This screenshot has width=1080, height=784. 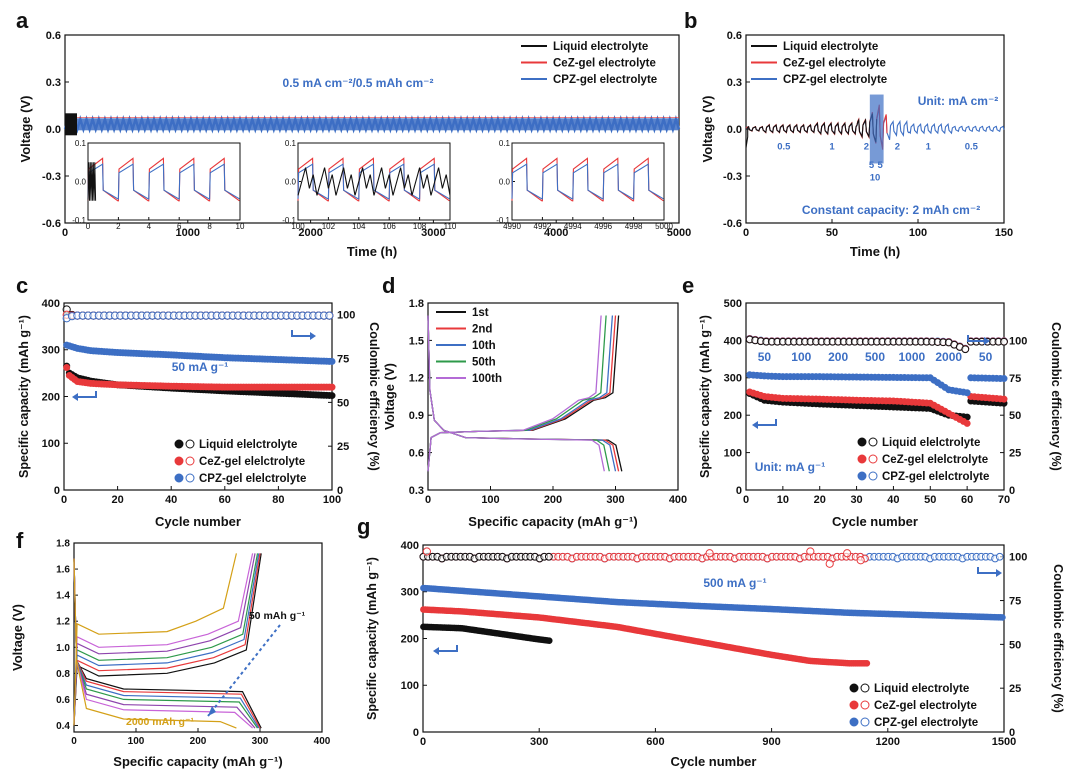 I want to click on y-tick-label: 0, so click(x=57, y=491).